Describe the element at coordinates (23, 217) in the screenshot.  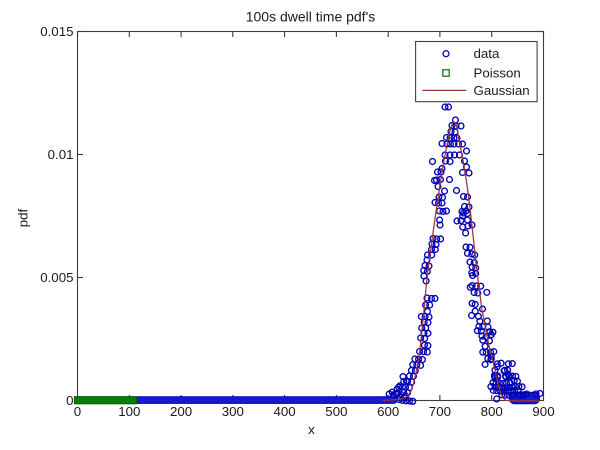
I see `svg-text: pdf` at that location.